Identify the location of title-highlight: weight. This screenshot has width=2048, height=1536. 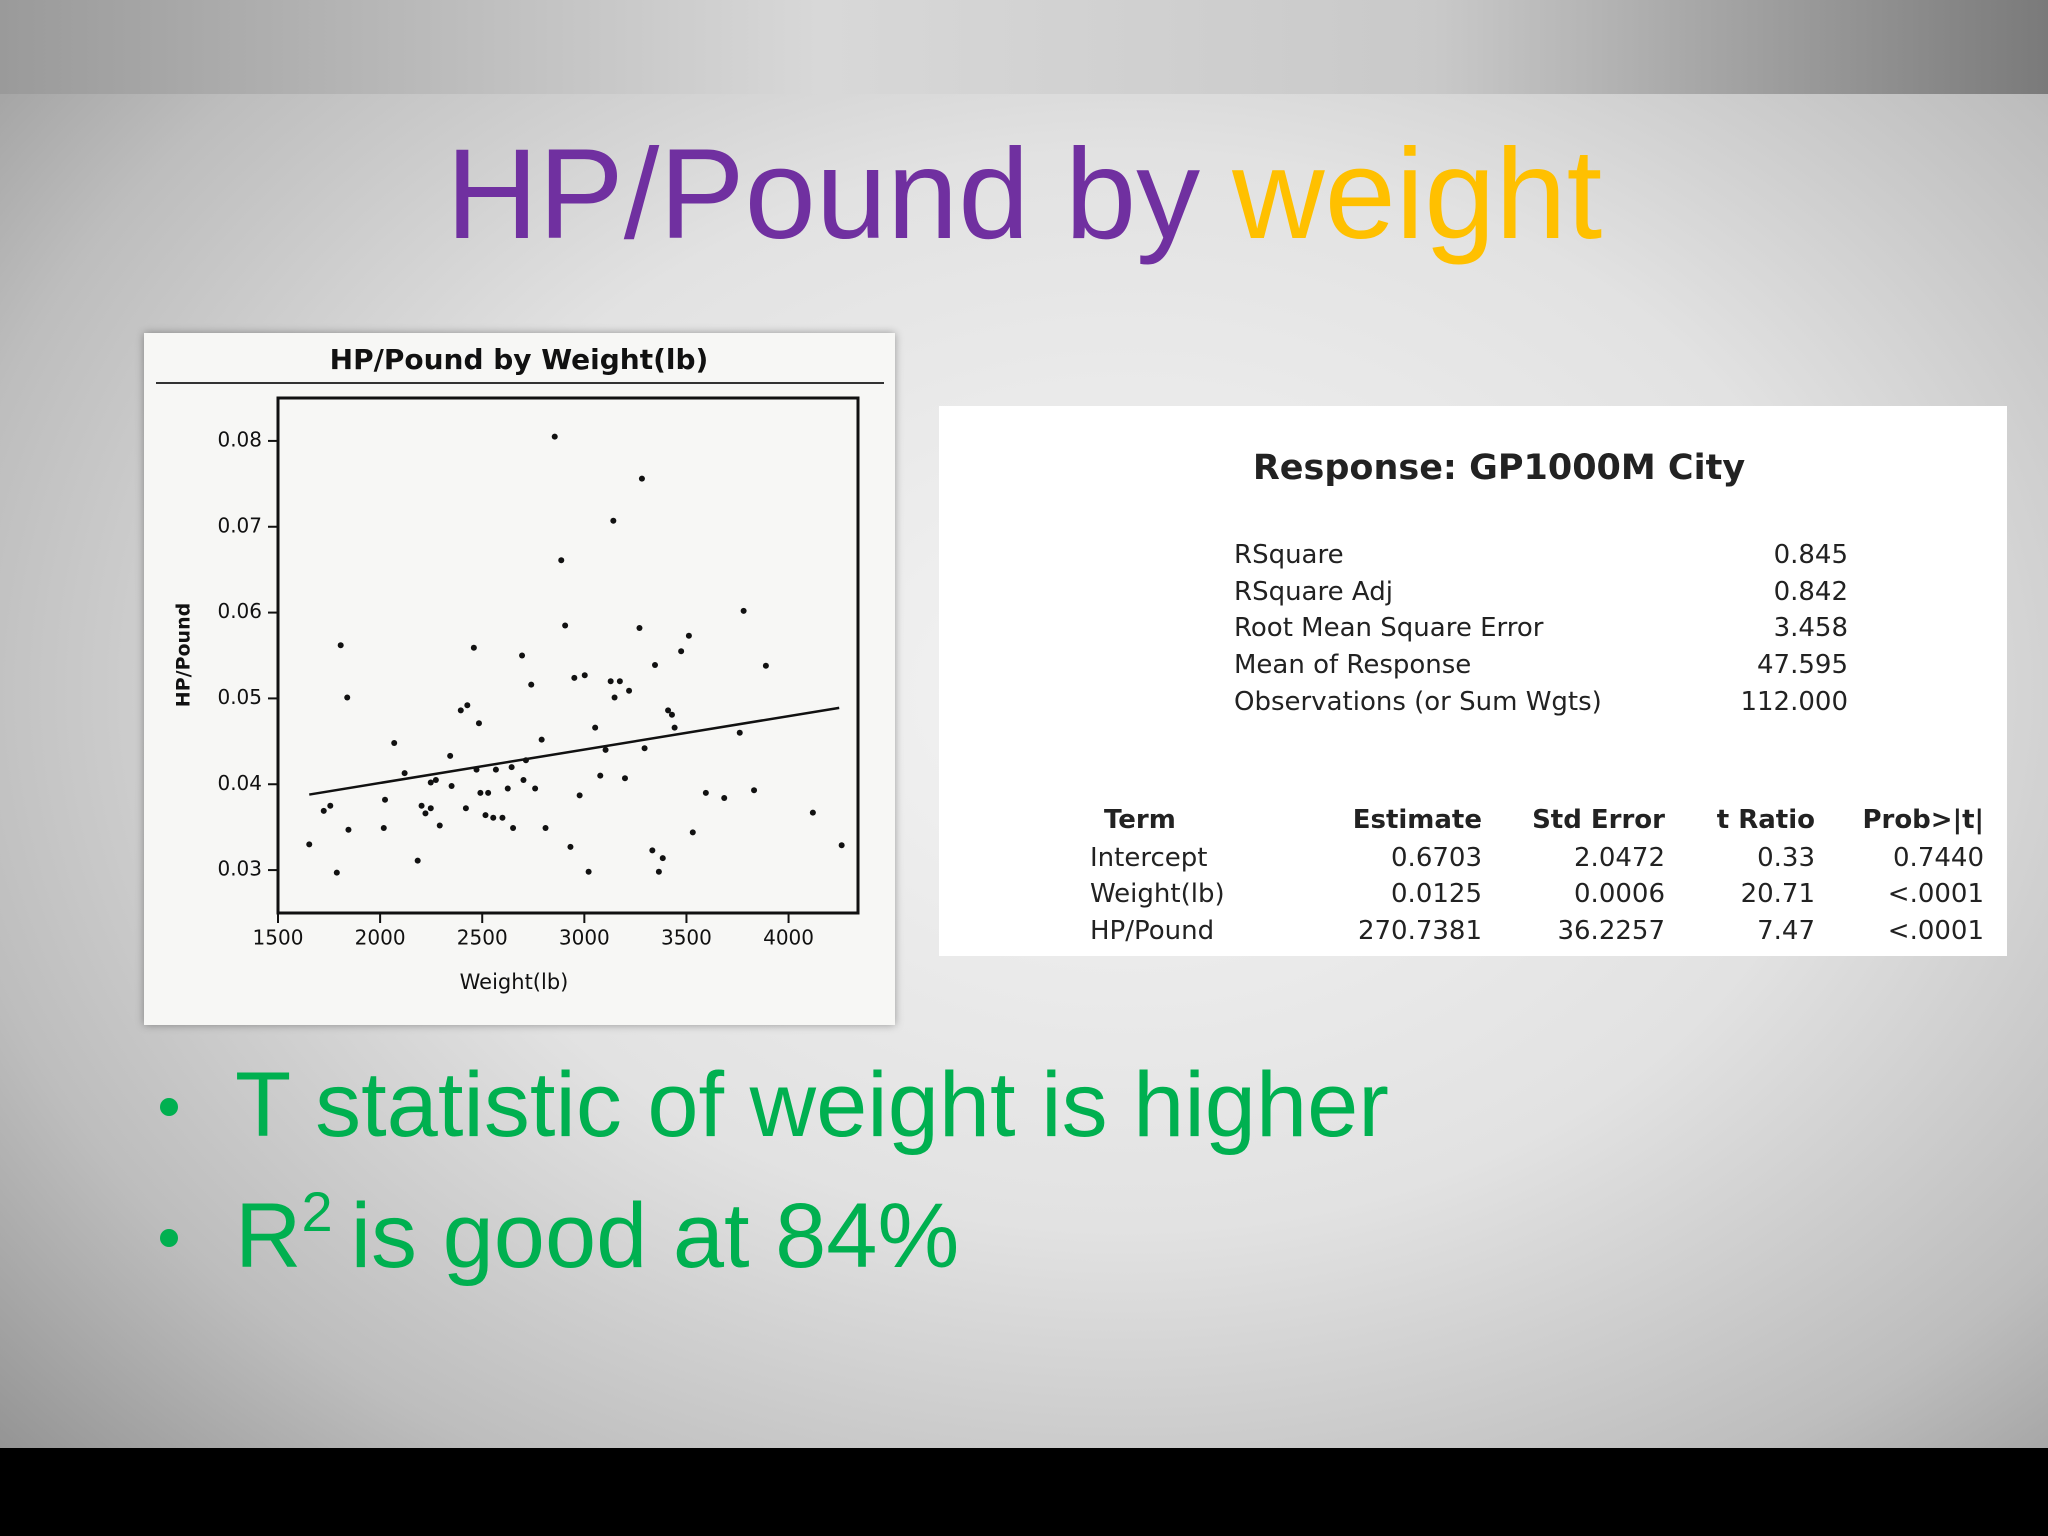
(1417, 194).